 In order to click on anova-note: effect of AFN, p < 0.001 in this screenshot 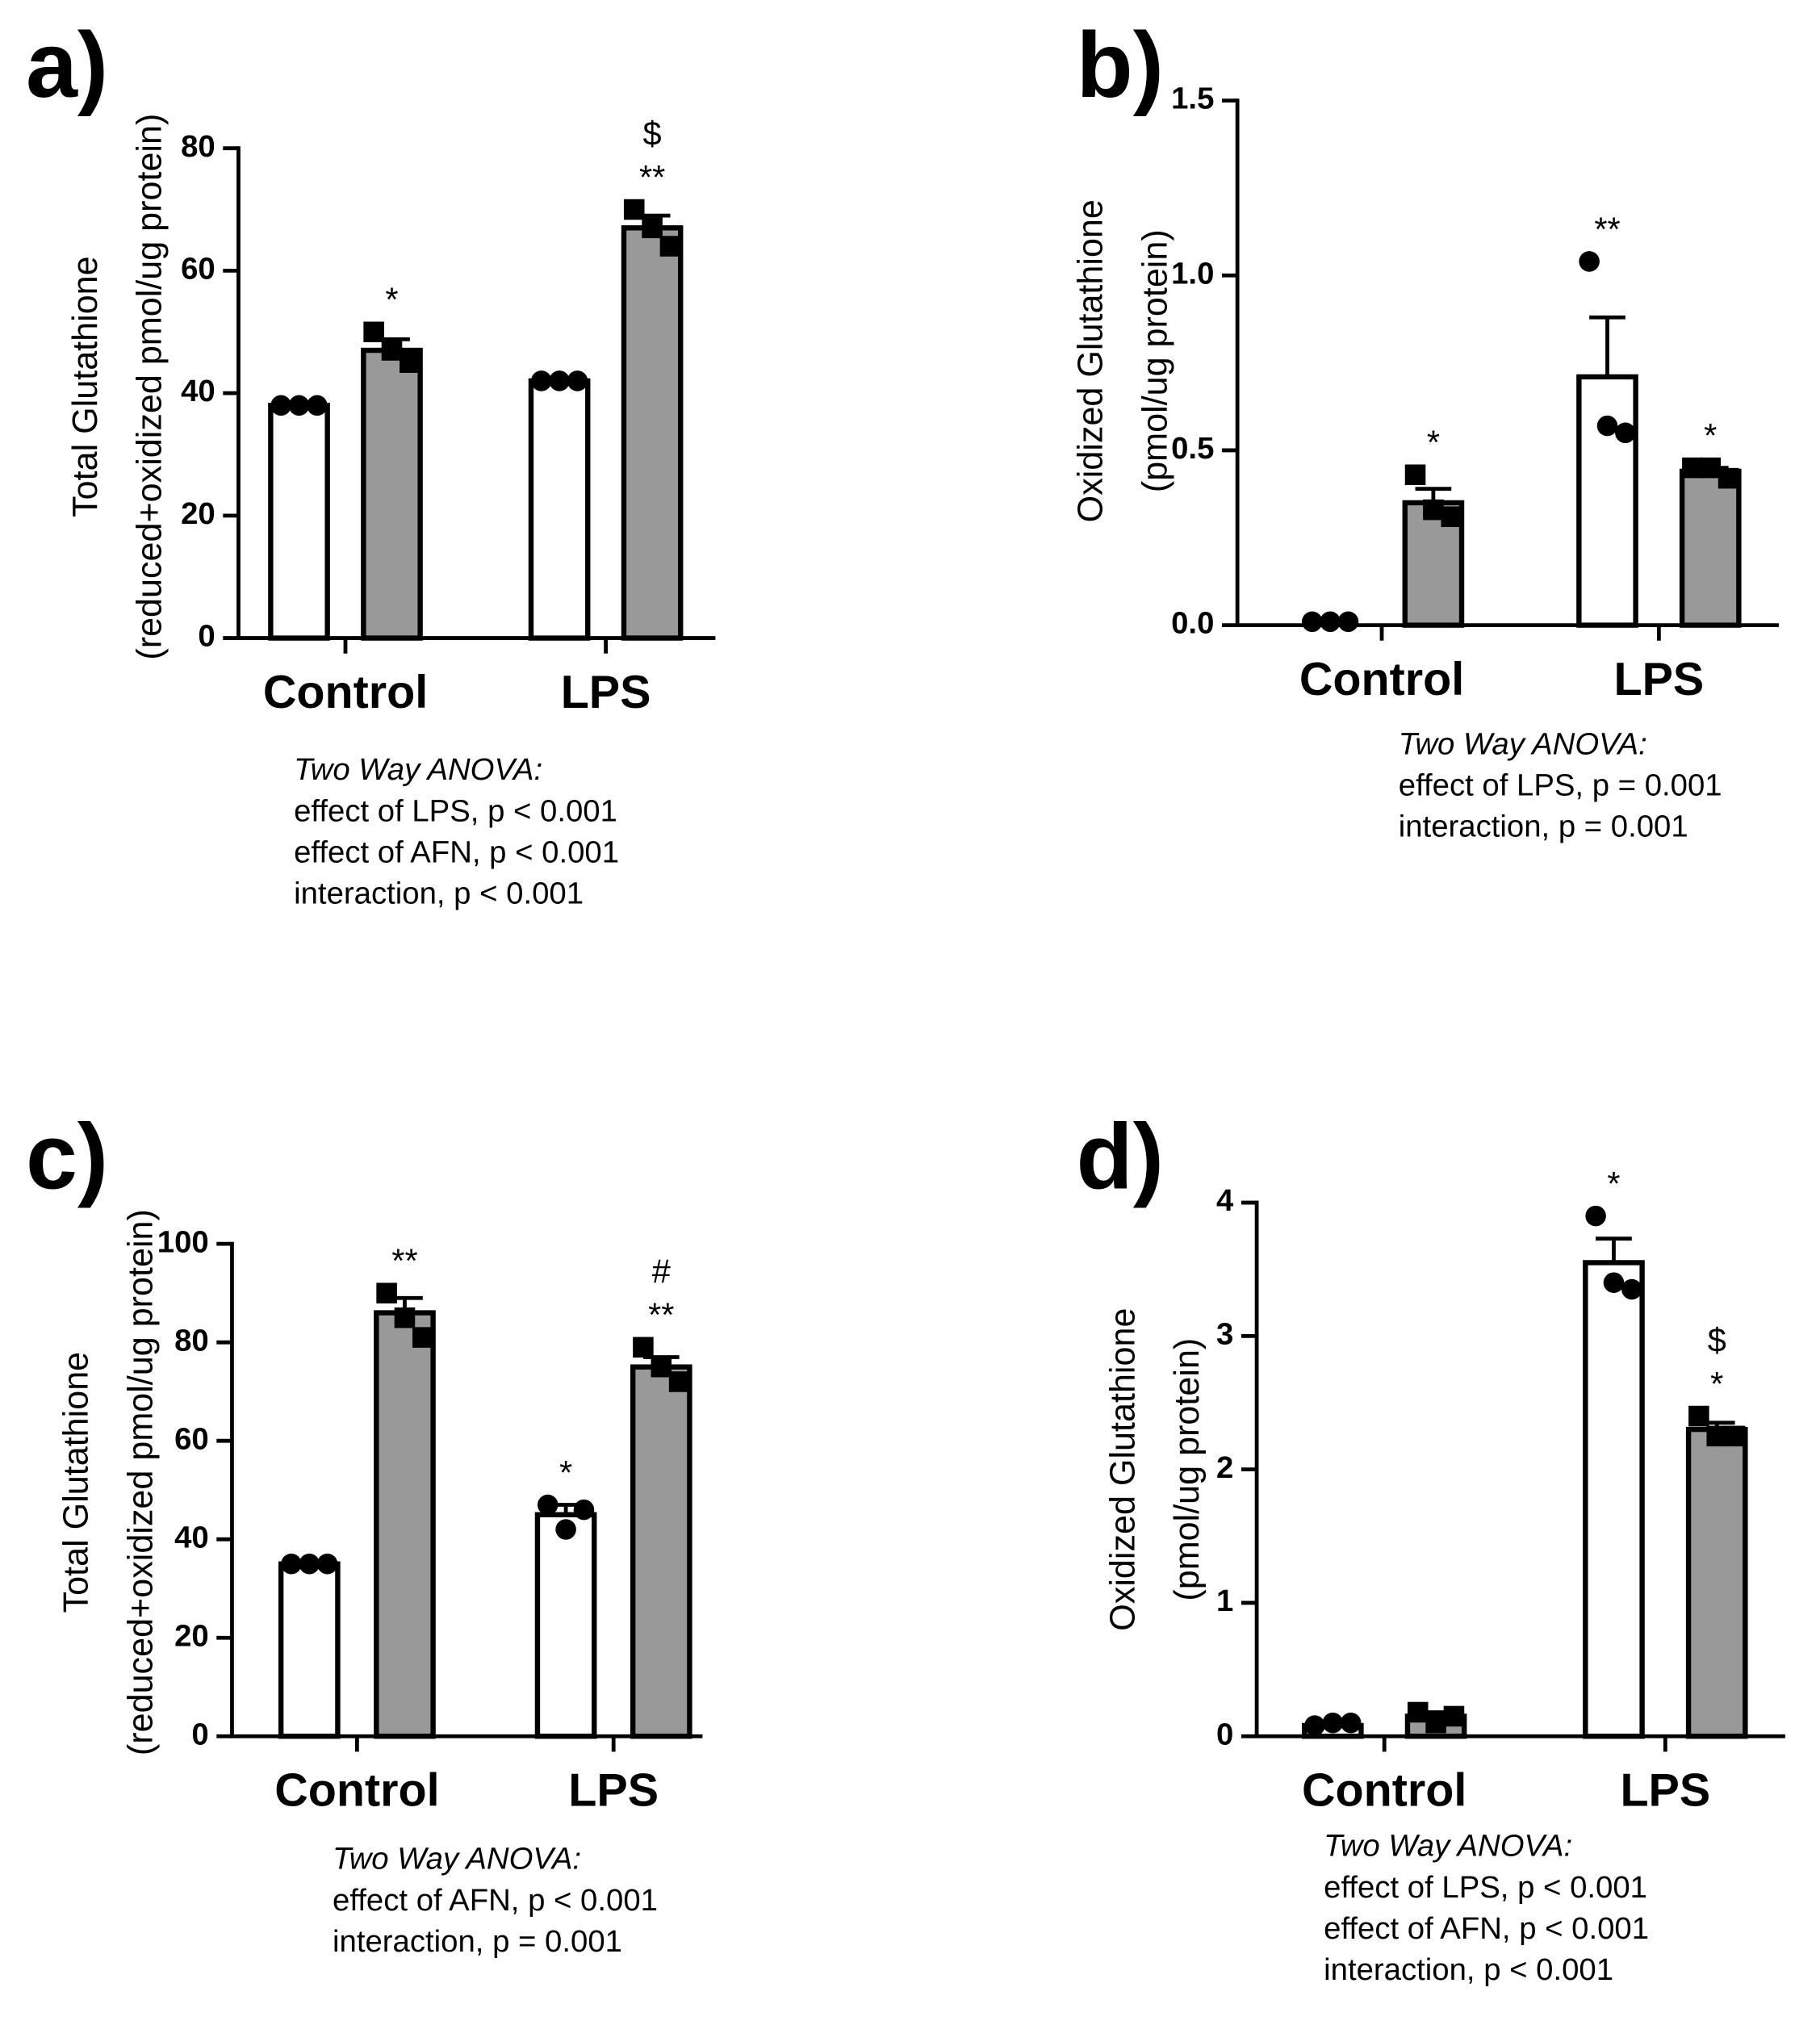, I will do `click(1487, 1928)`.